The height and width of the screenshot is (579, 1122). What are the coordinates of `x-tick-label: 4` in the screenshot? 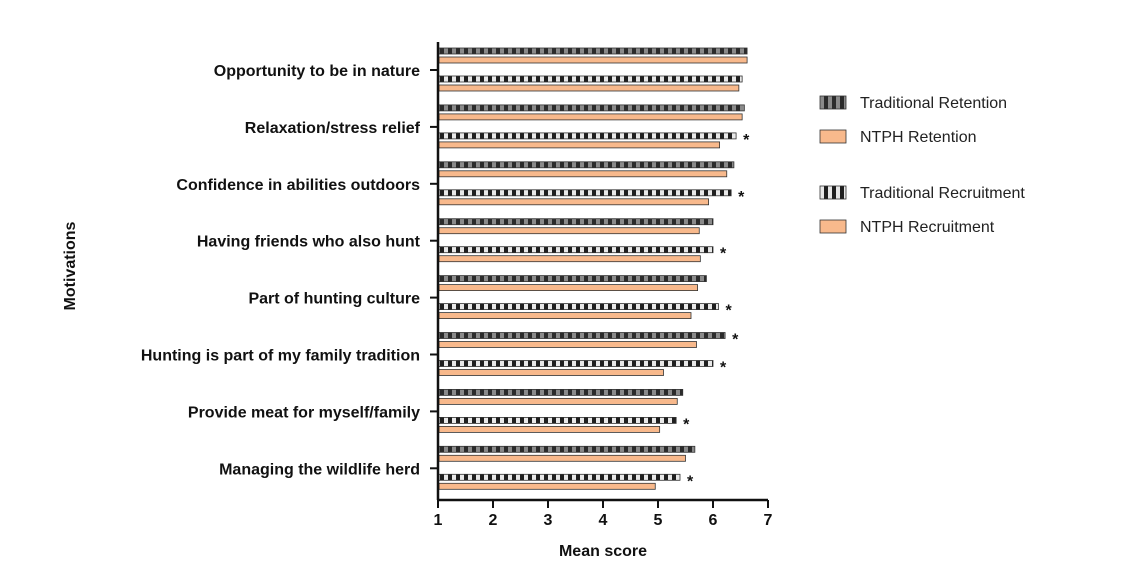 It's located at (603, 520).